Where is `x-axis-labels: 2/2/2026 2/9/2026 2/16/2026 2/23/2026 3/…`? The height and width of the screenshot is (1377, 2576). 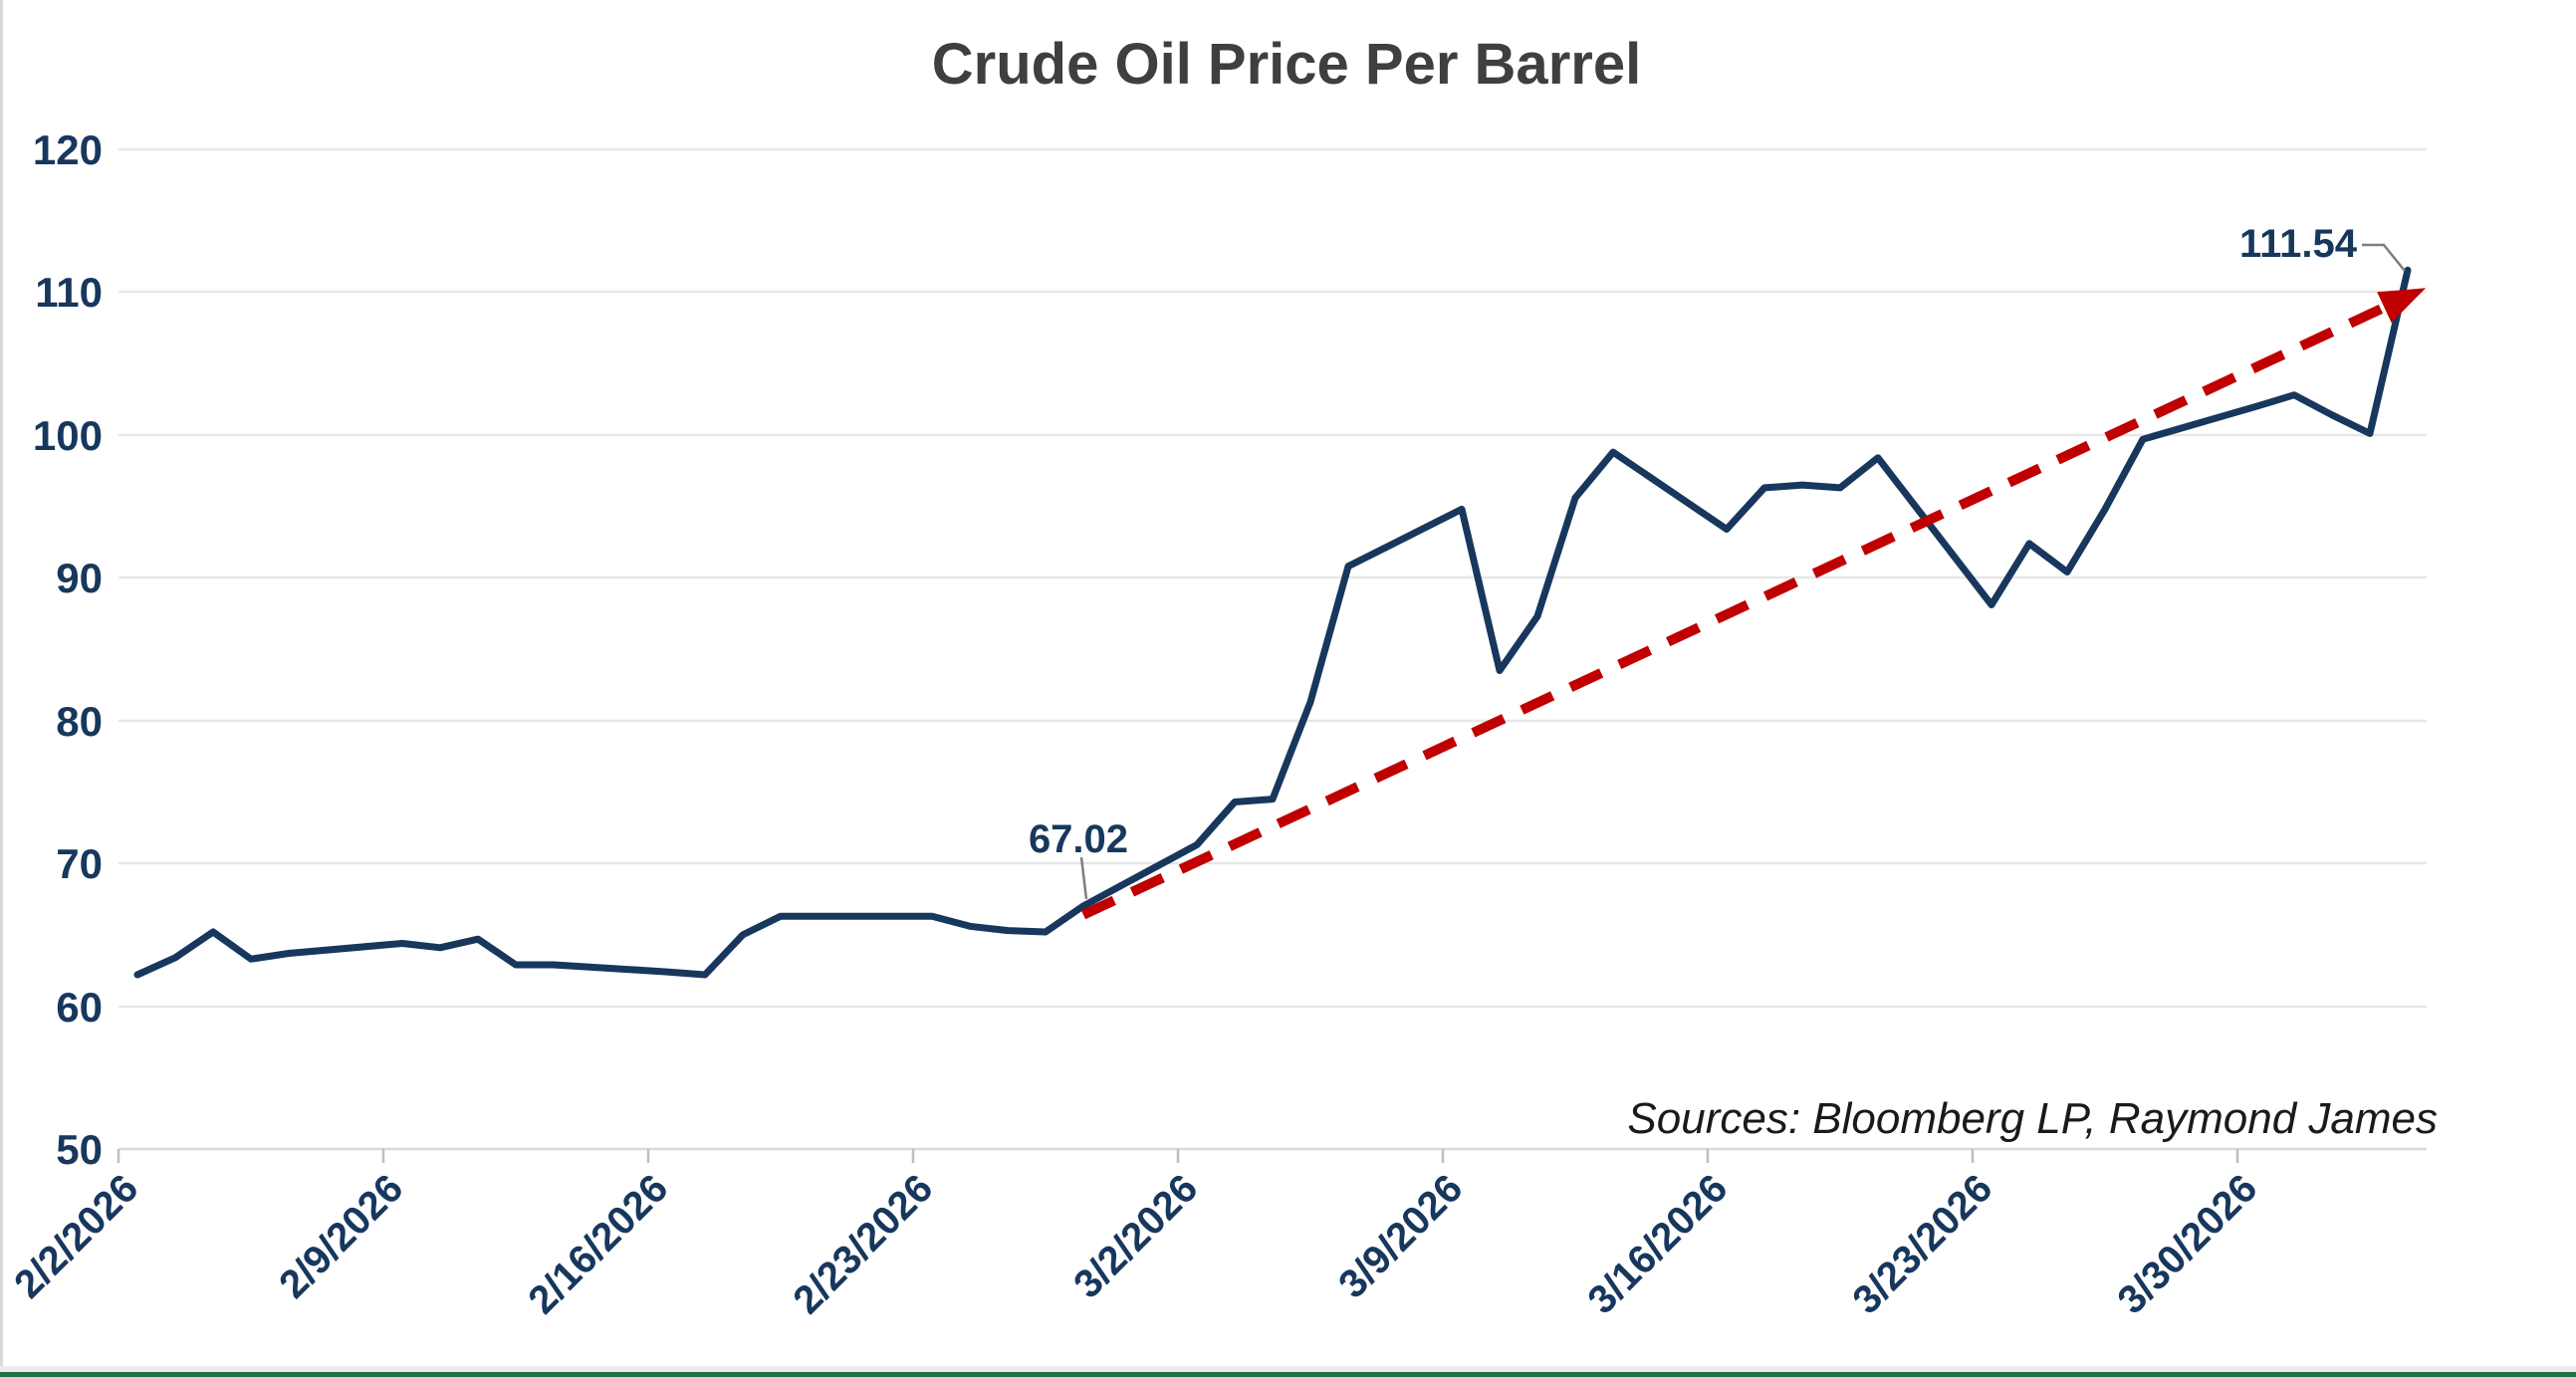 x-axis-labels: 2/2/2026 2/9/2026 2/16/2026 2/23/2026 3/… is located at coordinates (1135, 1244).